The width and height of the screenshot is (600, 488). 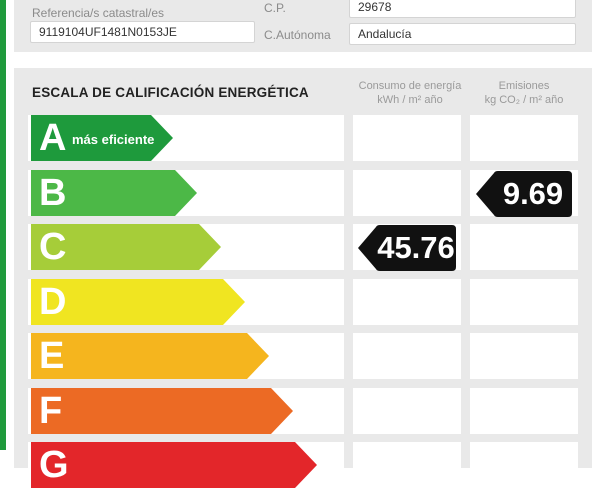 I want to click on region-field: Andalucía, so click(x=462, y=34).